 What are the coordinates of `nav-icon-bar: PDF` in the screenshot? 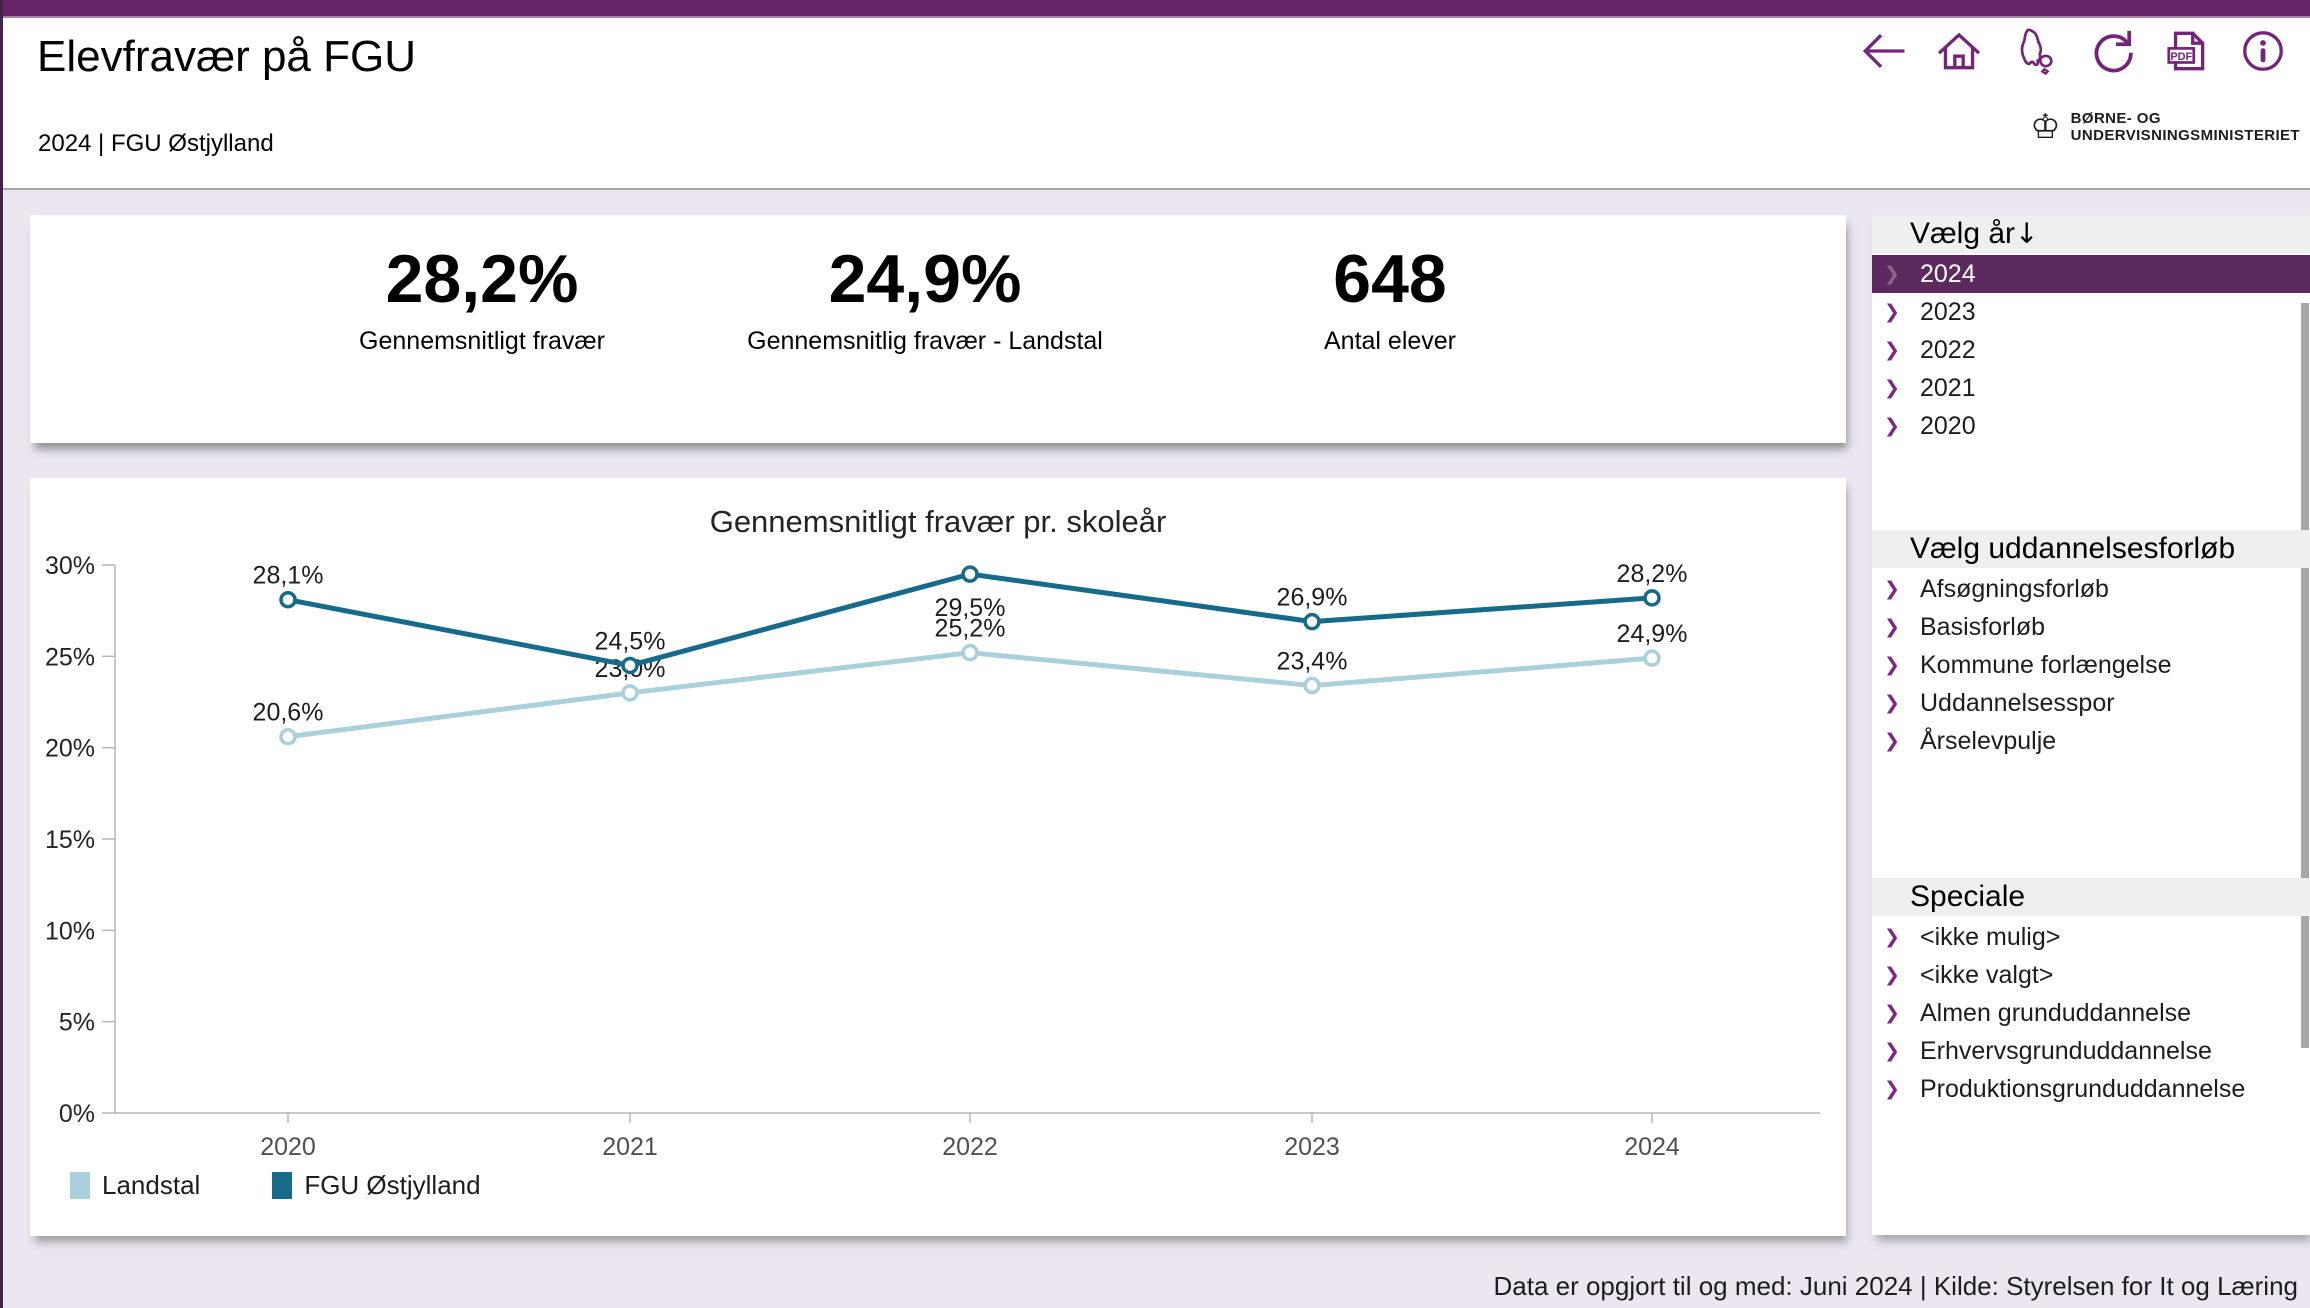 It's located at (2073, 51).